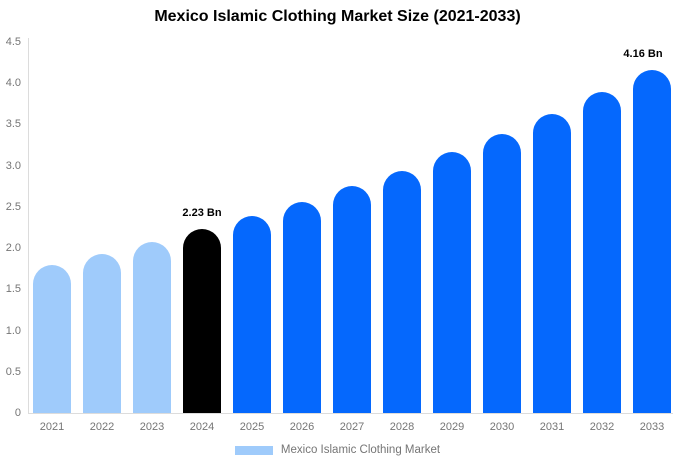 This screenshot has width=675, height=469. I want to click on bar-2030, so click(502, 273).